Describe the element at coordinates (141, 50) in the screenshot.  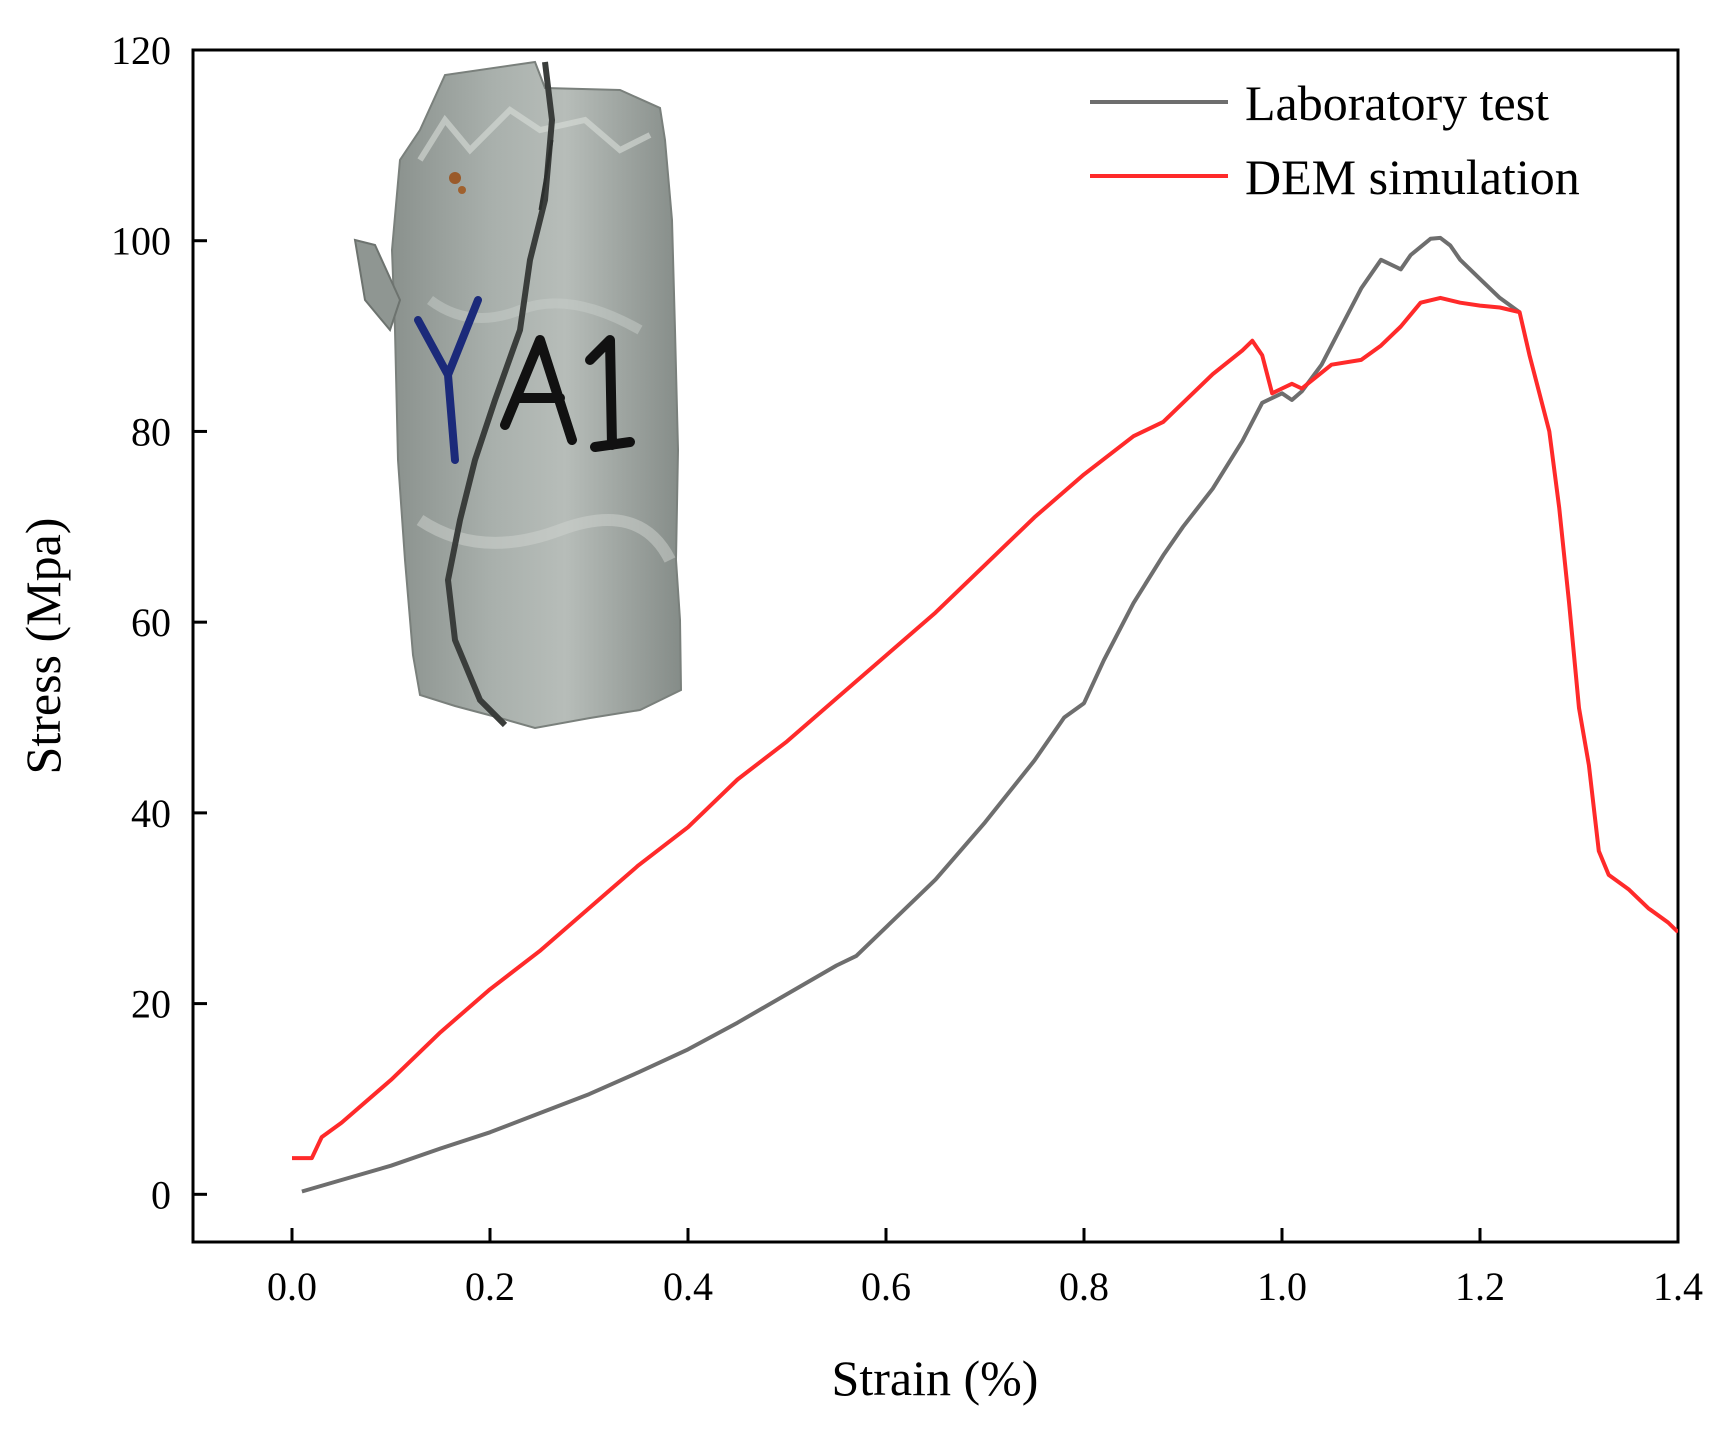
I see `y-tick-label: 120` at that location.